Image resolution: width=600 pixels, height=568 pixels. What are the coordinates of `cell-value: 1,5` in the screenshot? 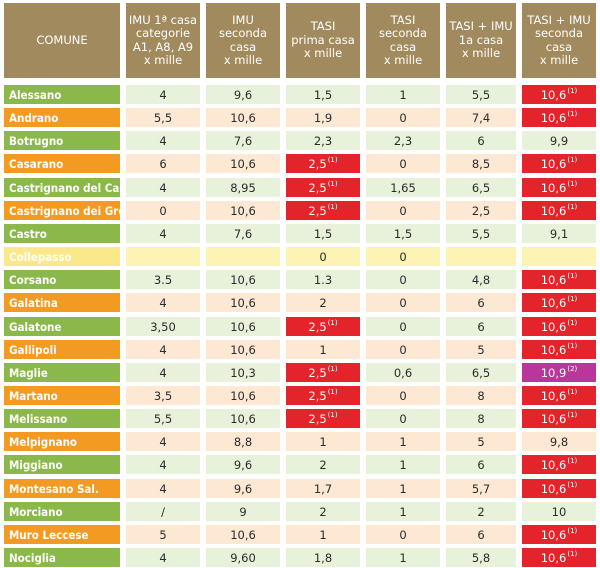 It's located at (323, 233).